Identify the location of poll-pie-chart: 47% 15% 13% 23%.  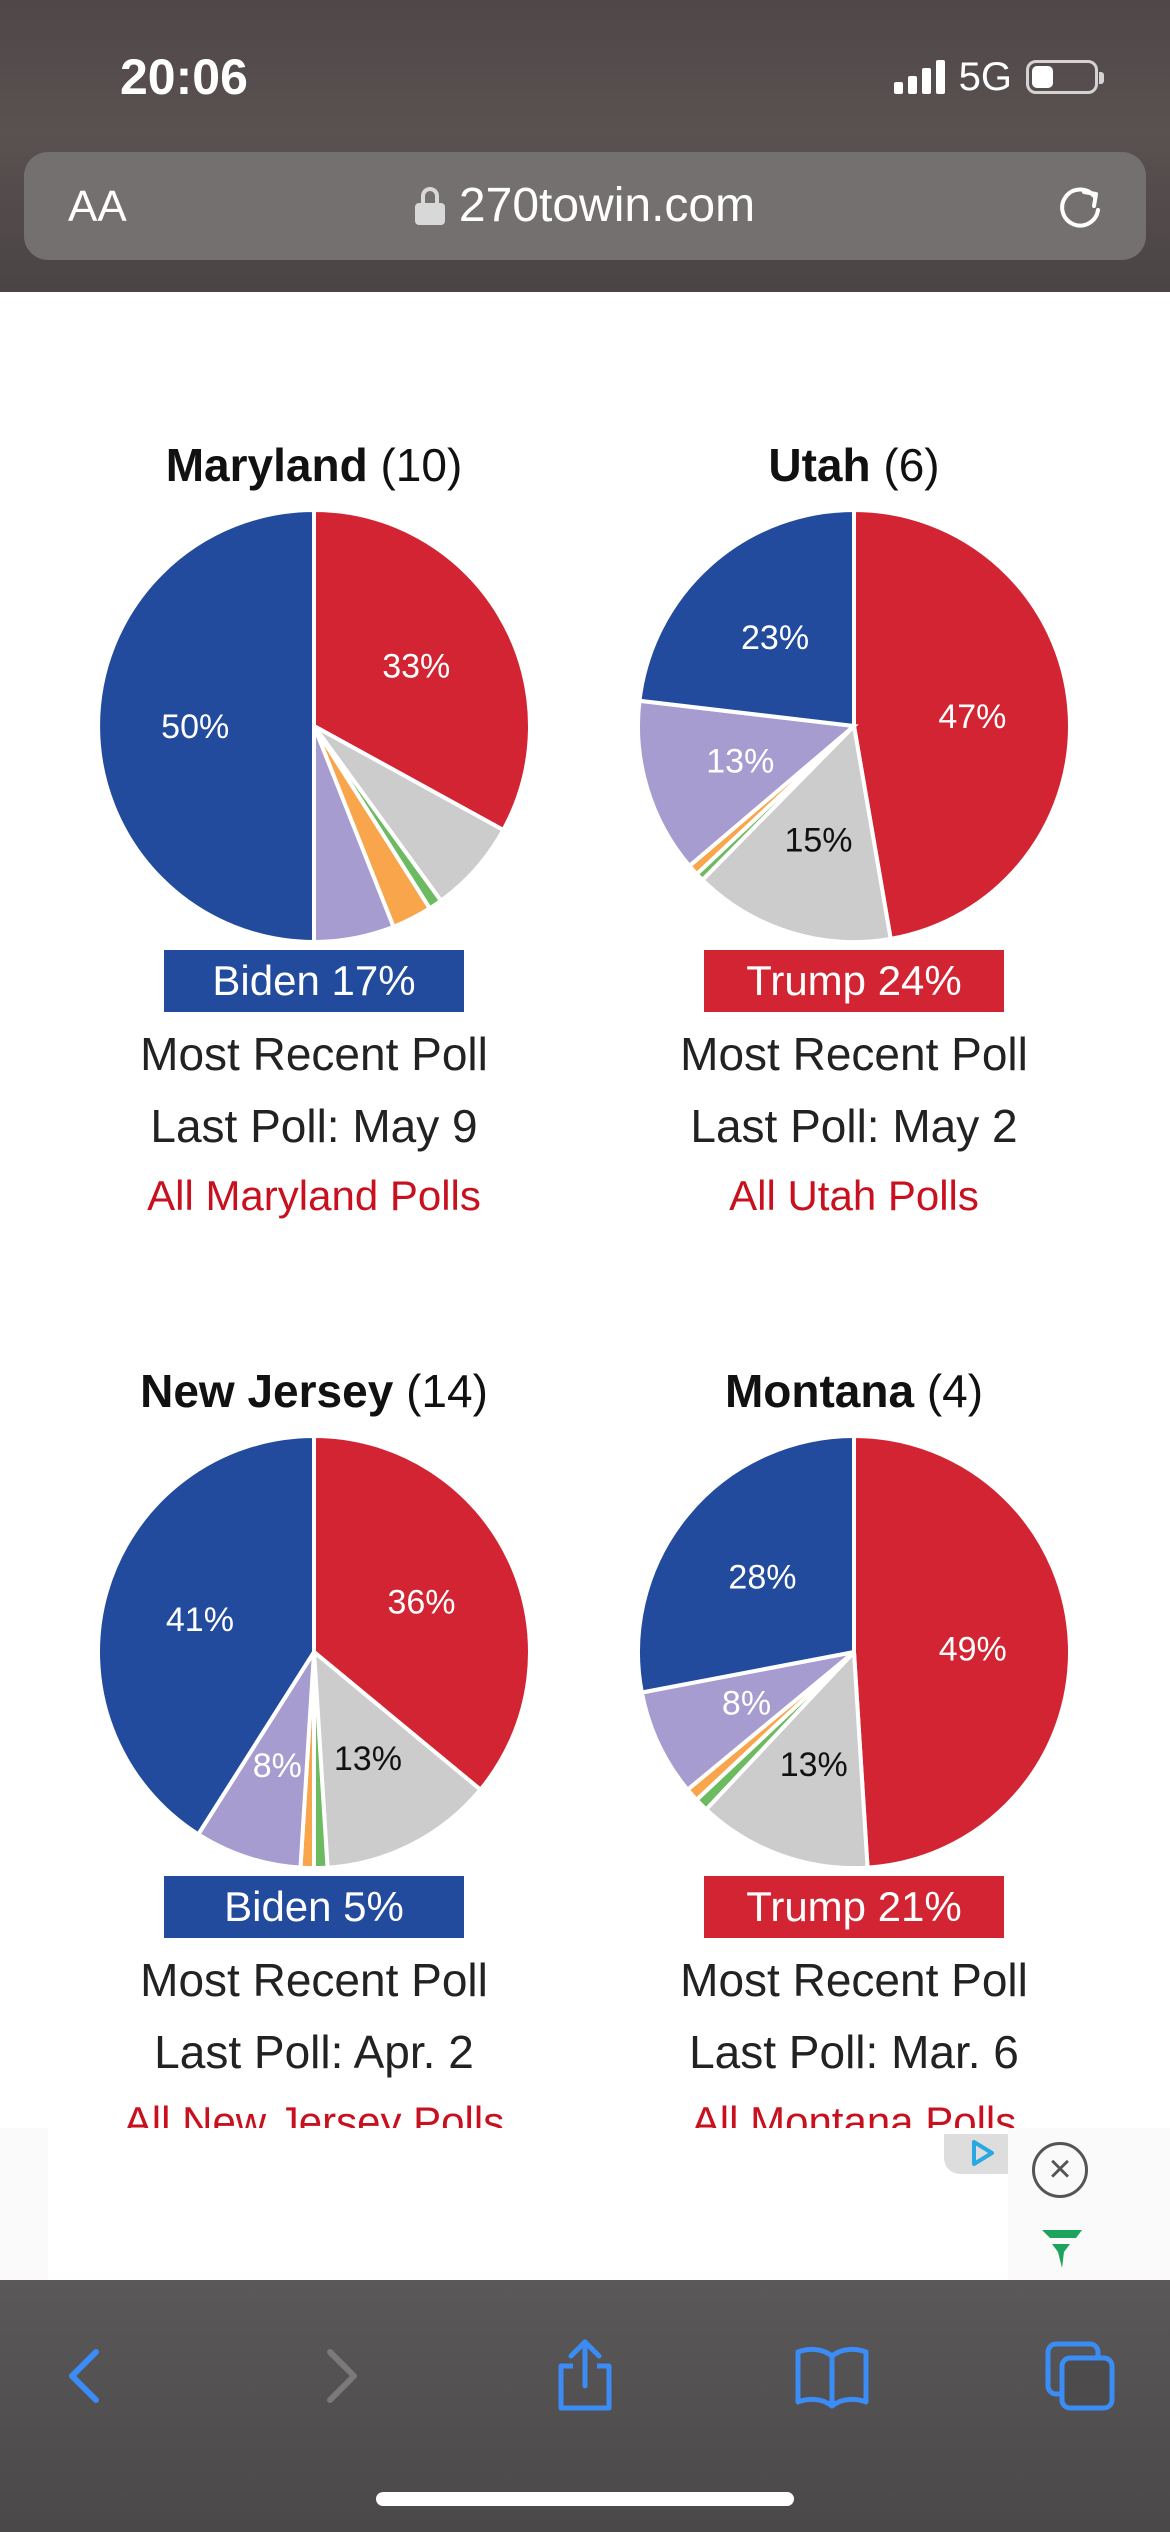
(854, 726).